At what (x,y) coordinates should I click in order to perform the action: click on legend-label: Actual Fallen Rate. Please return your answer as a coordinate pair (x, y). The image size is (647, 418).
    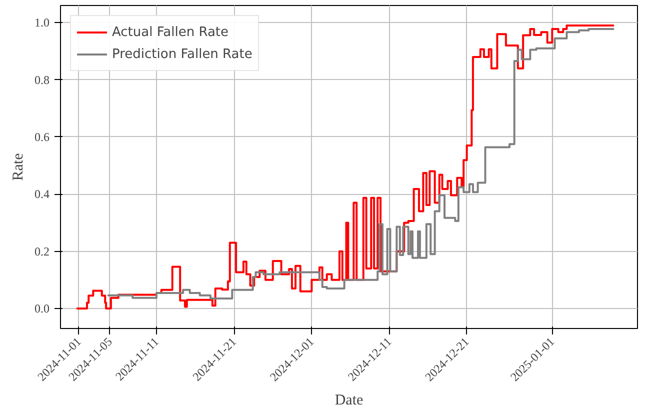
    Looking at the image, I should click on (170, 32).